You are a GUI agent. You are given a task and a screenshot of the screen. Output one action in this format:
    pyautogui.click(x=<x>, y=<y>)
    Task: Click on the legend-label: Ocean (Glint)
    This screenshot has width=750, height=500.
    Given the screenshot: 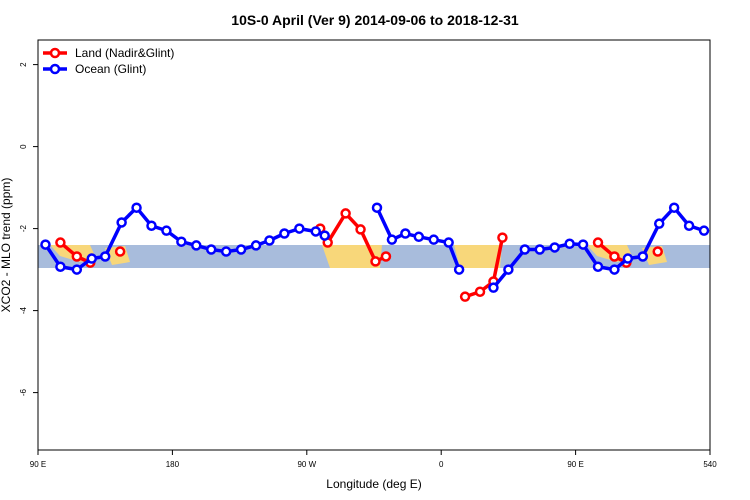 What is the action you would take?
    pyautogui.click(x=110, y=69)
    